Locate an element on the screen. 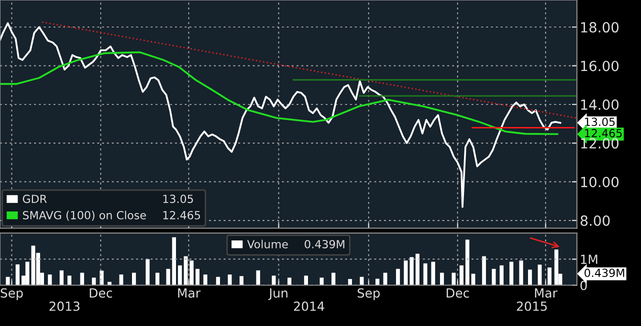 The image size is (641, 326). x-tick-label: Jun is located at coordinates (278, 294).